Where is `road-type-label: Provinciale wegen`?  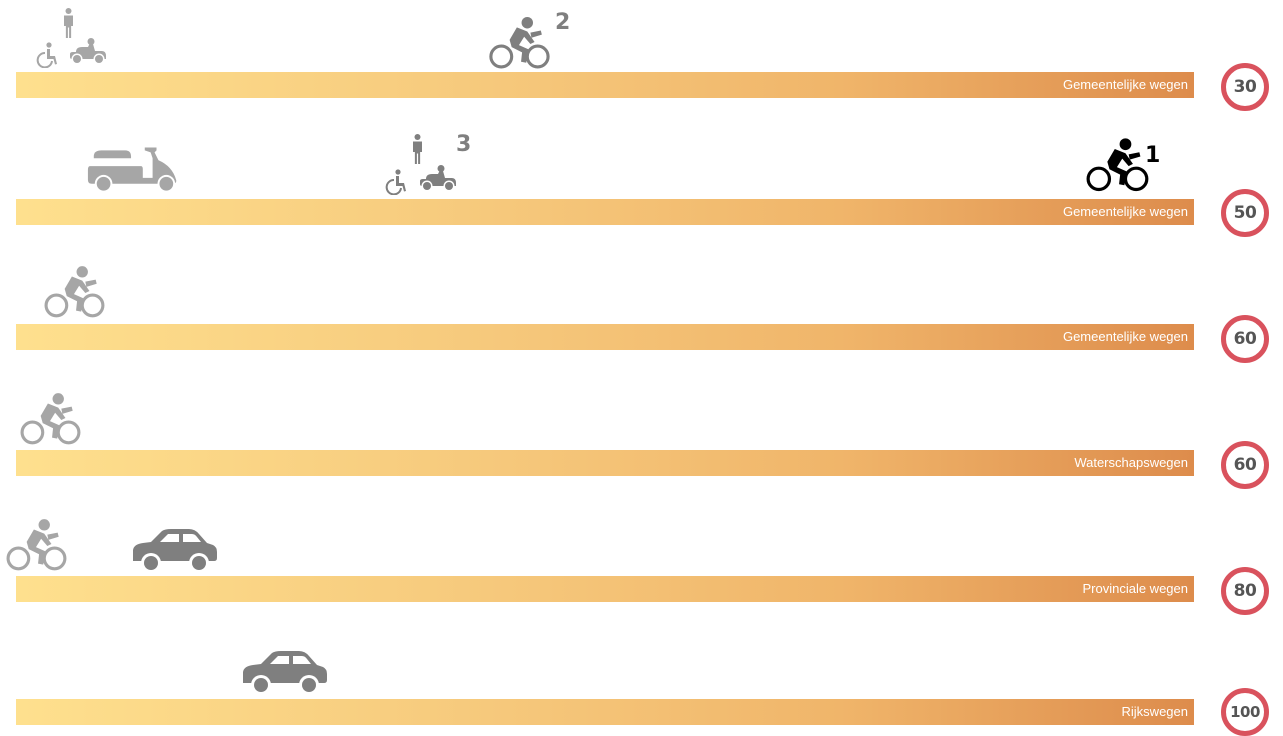
road-type-label: Provinciale wegen is located at coordinates (1135, 588).